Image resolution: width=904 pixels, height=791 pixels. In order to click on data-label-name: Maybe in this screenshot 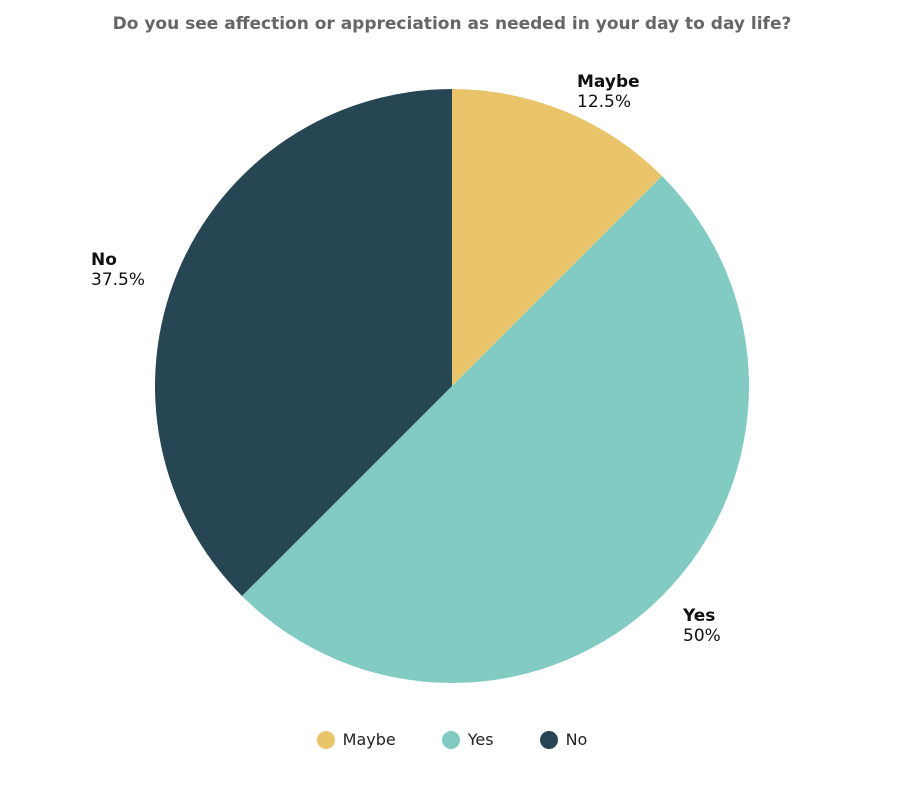, I will do `click(608, 82)`.